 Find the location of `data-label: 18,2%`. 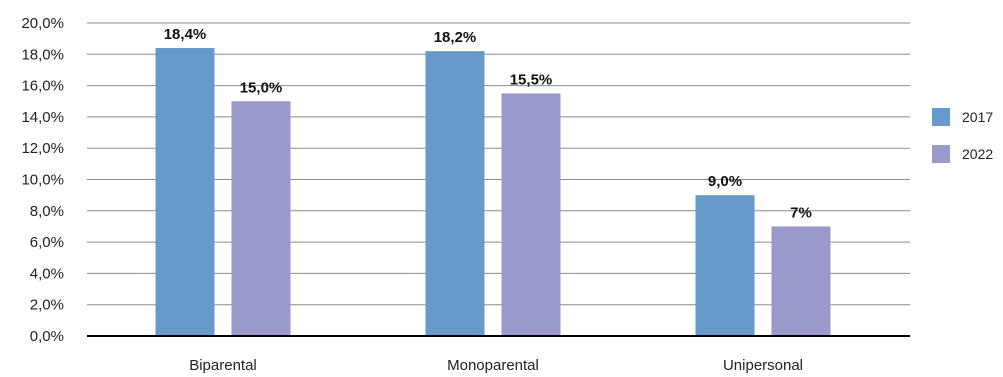

data-label: 18,2% is located at coordinates (455, 37).